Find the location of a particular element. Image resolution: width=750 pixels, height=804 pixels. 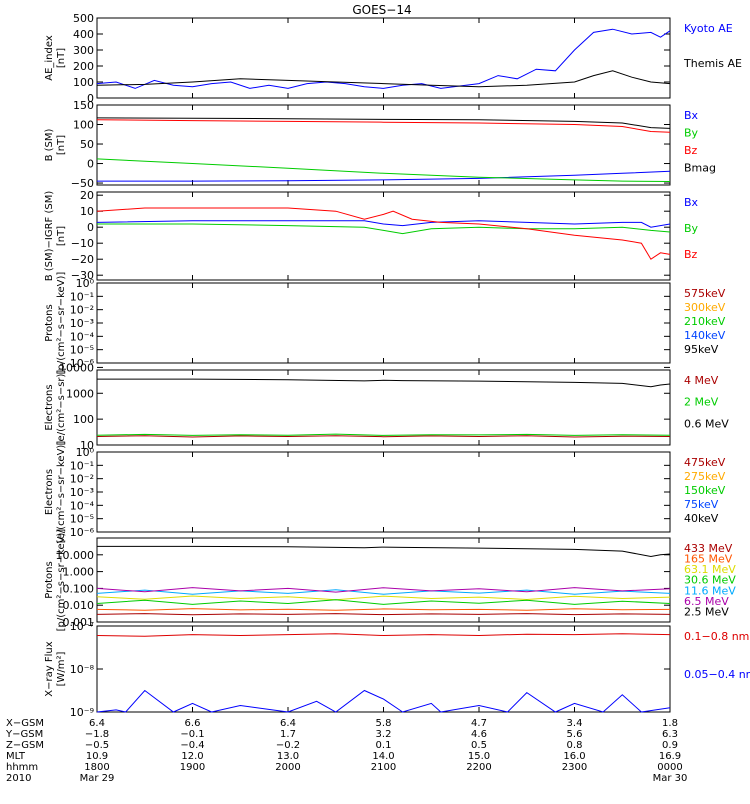

y-tick-label: 10000 is located at coordinates (76, 367).